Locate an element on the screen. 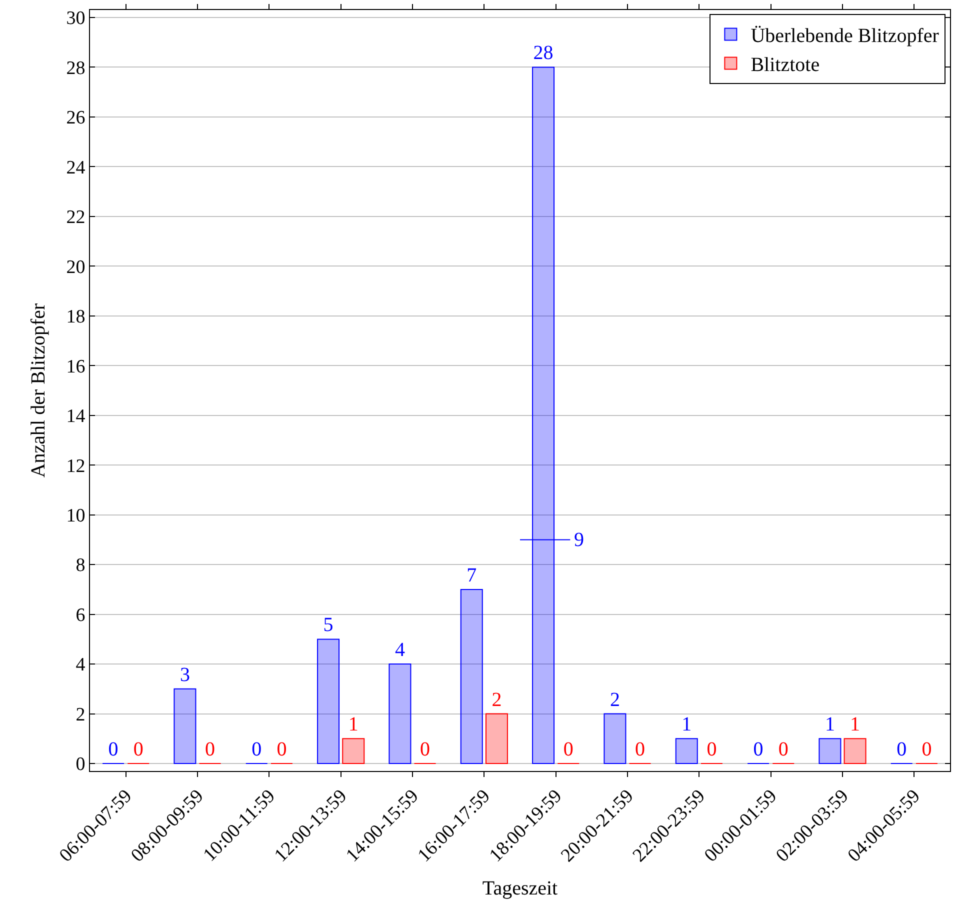 This screenshot has width=955, height=901. data-label: 4 is located at coordinates (399, 650).